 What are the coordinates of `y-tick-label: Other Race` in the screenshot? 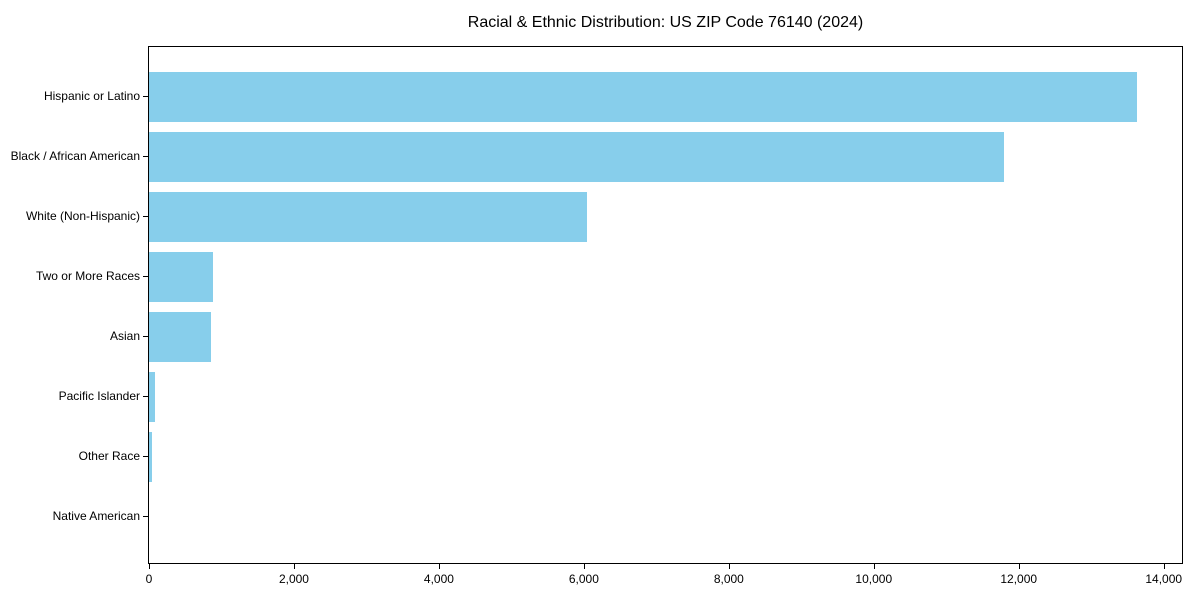 It's located at (109, 456).